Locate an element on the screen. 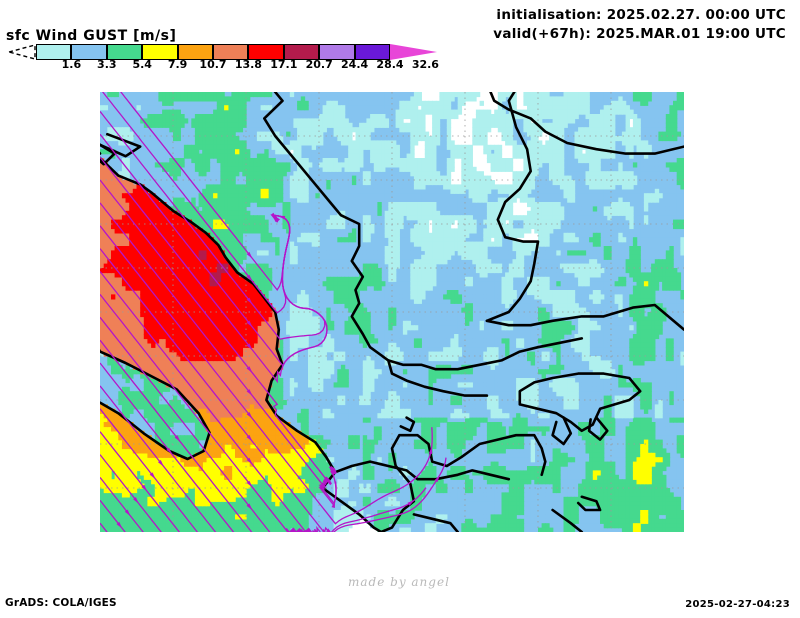 Image resolution: width=800 pixels, height=618 pixels. watermark: made by angel is located at coordinates (399, 582).